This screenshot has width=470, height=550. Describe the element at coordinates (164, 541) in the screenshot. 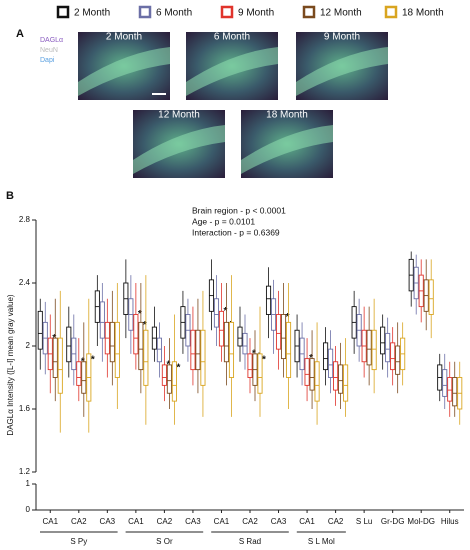

I see `group-label: S Or` at that location.